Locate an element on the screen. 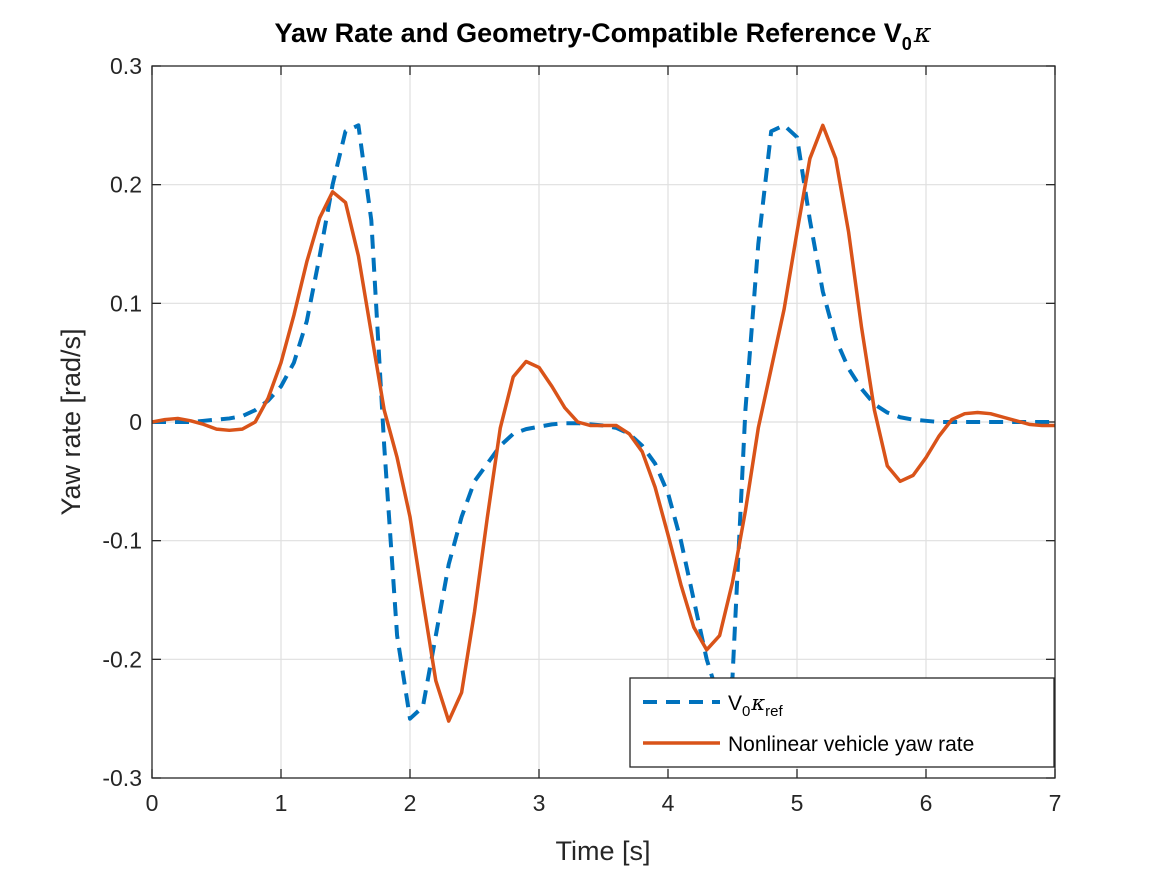 The width and height of the screenshot is (1167, 875). x-tick-labels: 0 1 2 3 4 5 6 7 is located at coordinates (604, 803).